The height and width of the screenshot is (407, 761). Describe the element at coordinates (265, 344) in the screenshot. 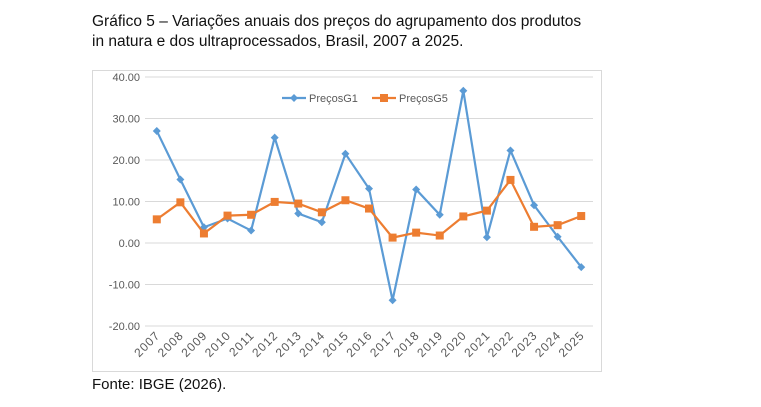

I see `x-tick-label: 2012` at that location.